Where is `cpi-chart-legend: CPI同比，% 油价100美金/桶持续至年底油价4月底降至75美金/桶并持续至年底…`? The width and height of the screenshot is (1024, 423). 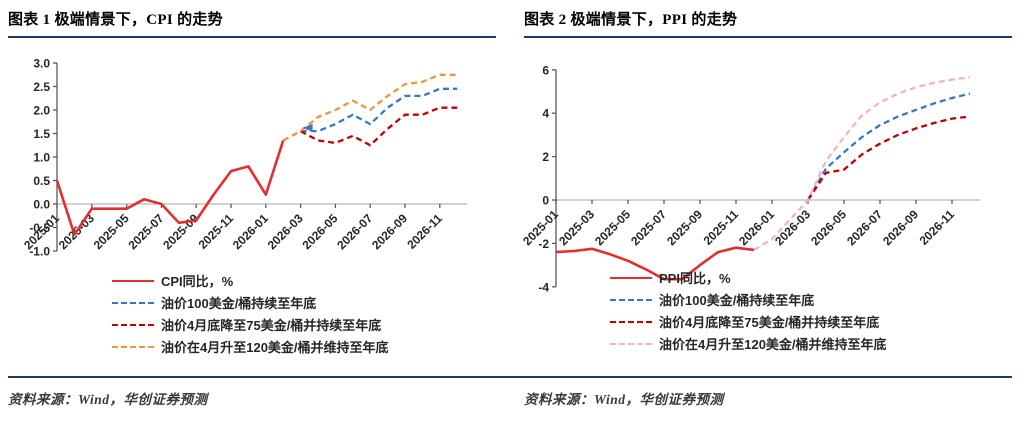 cpi-chart-legend: CPI同比，% 油价100美金/桶持续至年底油价4月底降至75美金/桶并持续至年底… is located at coordinates (250, 313).